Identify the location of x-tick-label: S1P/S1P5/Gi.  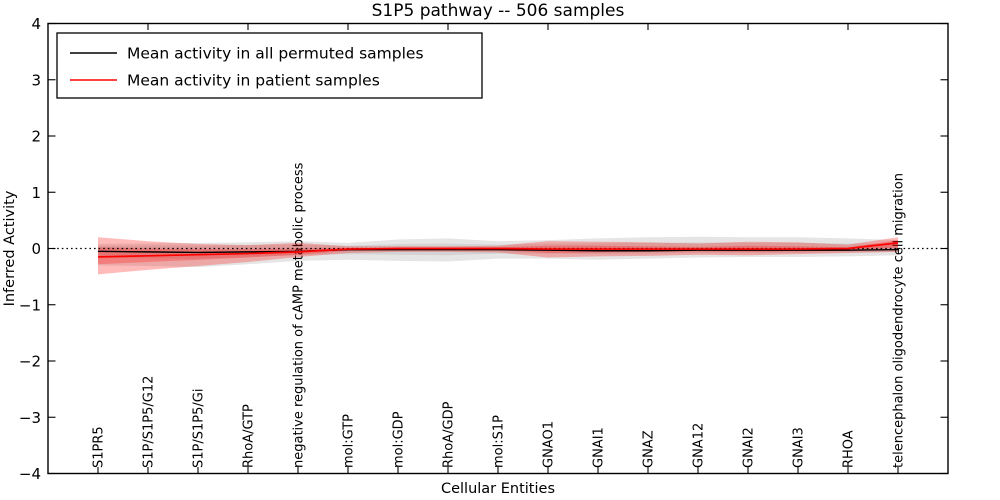
(199, 428).